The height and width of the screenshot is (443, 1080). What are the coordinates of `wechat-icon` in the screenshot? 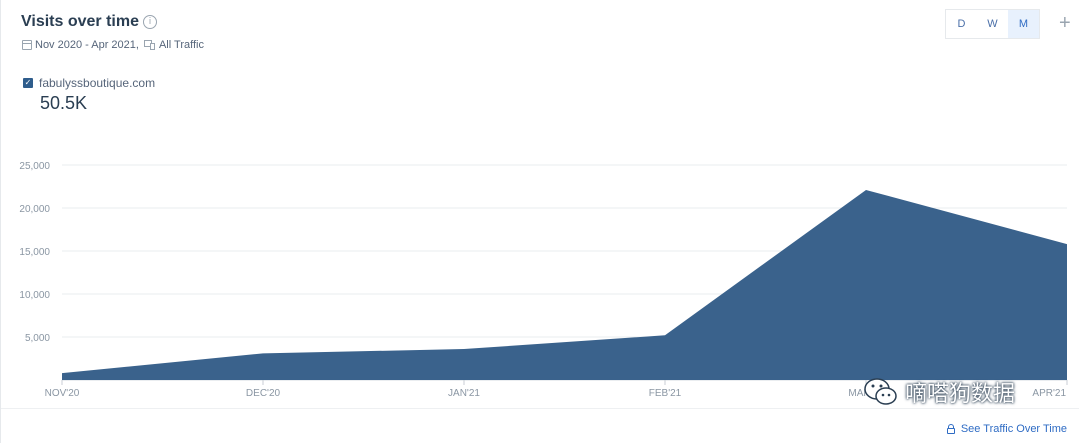 It's located at (880, 391).